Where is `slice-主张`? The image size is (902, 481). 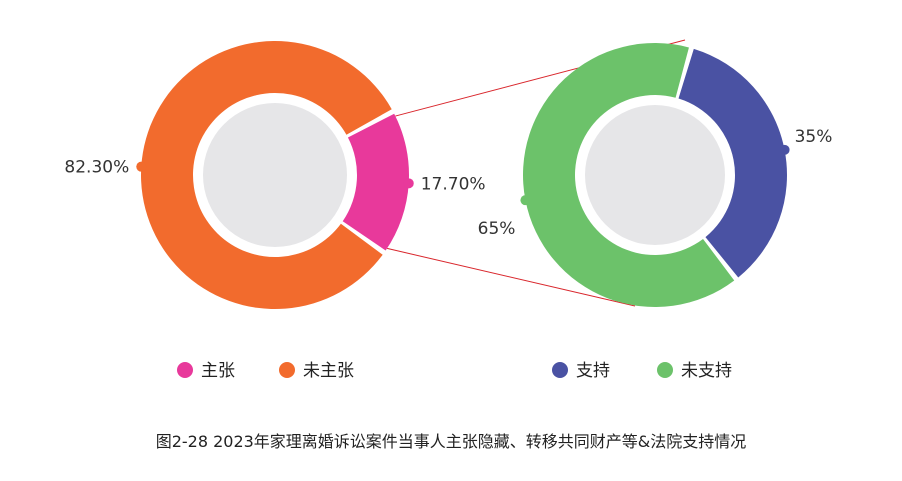 slice-主张 is located at coordinates (375, 182).